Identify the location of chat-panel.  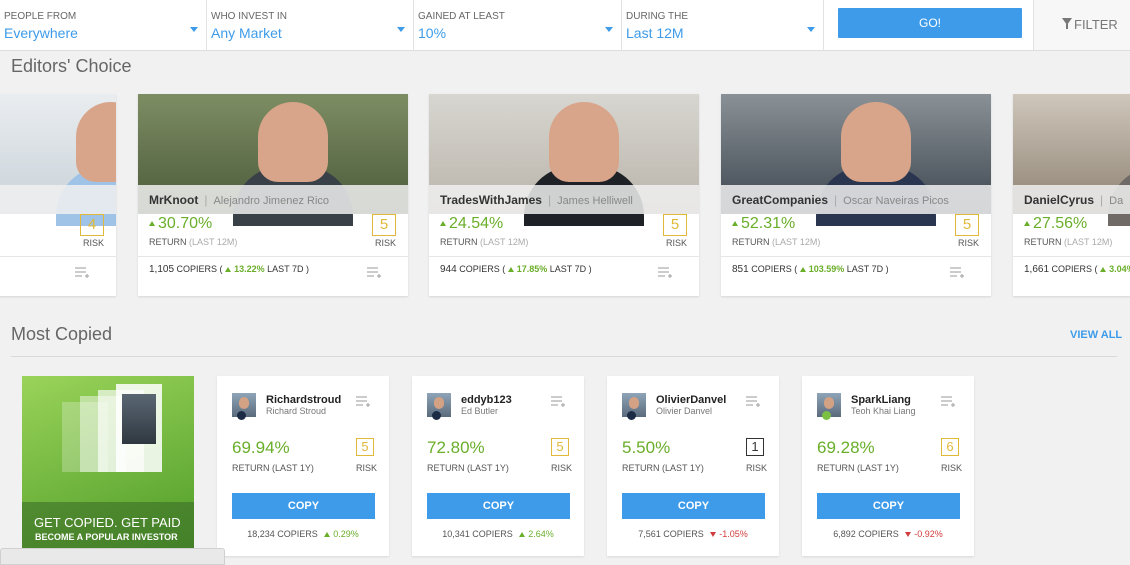
(112, 556).